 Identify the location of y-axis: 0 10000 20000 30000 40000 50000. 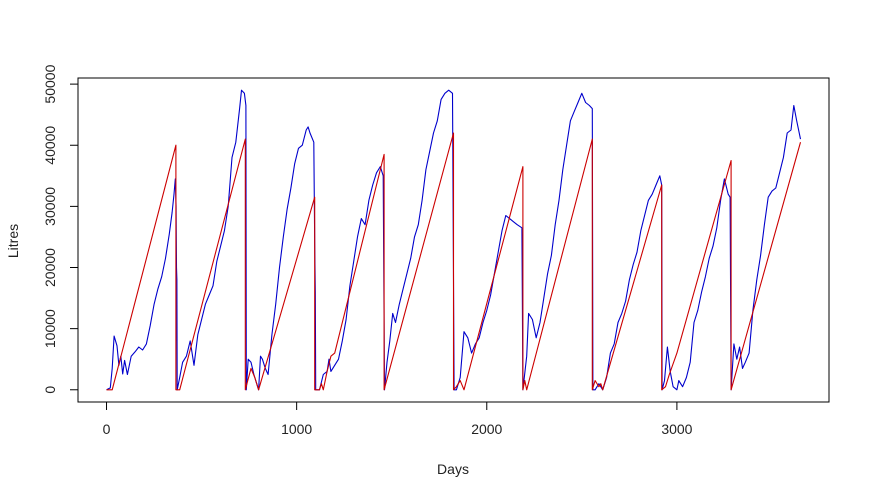
(60, 229).